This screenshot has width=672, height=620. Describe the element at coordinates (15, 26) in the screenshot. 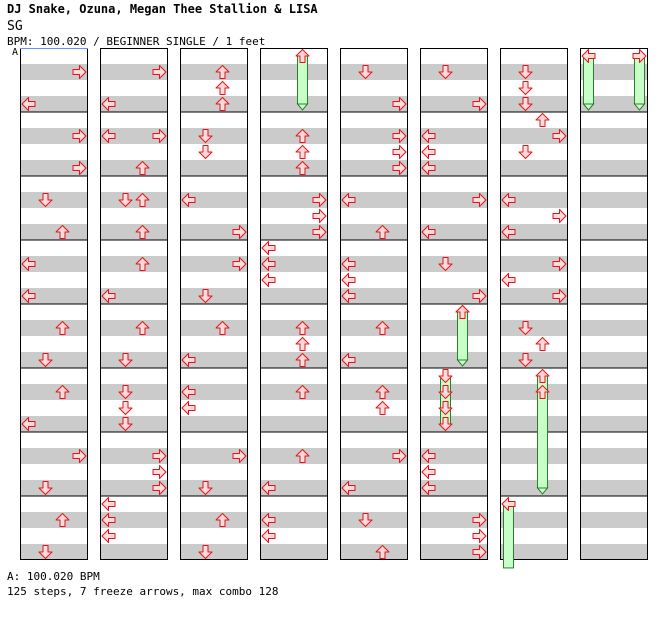

I see `song-title: SG` at that location.